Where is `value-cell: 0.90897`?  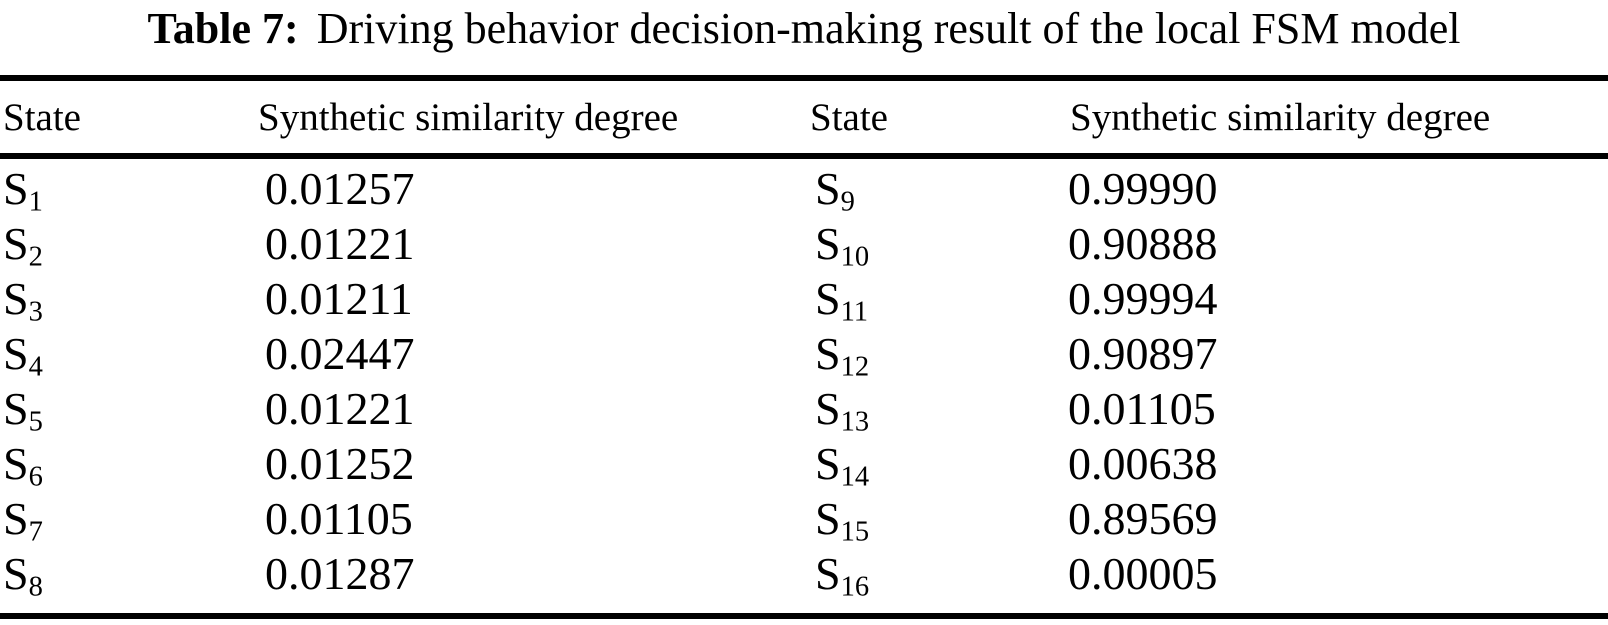 value-cell: 0.90897 is located at coordinates (1143, 353).